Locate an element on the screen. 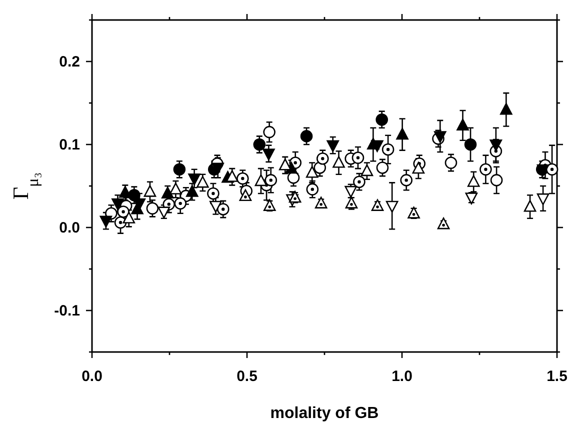 This screenshot has height=424, width=577. y-tick-label: 0.2 is located at coordinates (69, 62).